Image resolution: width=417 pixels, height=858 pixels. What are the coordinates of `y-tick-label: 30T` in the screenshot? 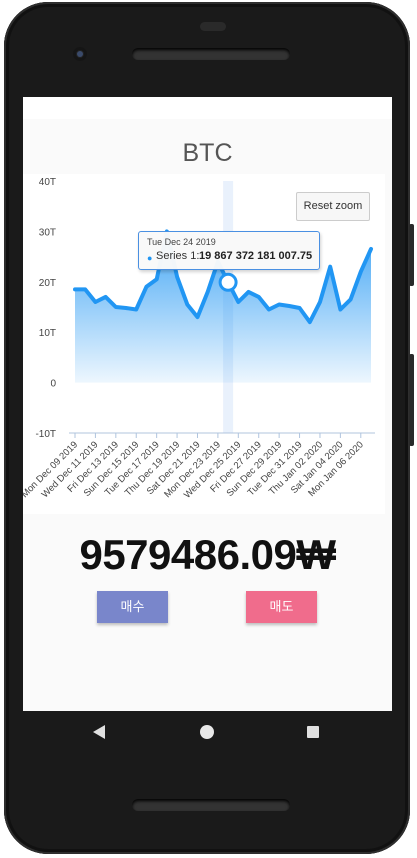 It's located at (47, 232).